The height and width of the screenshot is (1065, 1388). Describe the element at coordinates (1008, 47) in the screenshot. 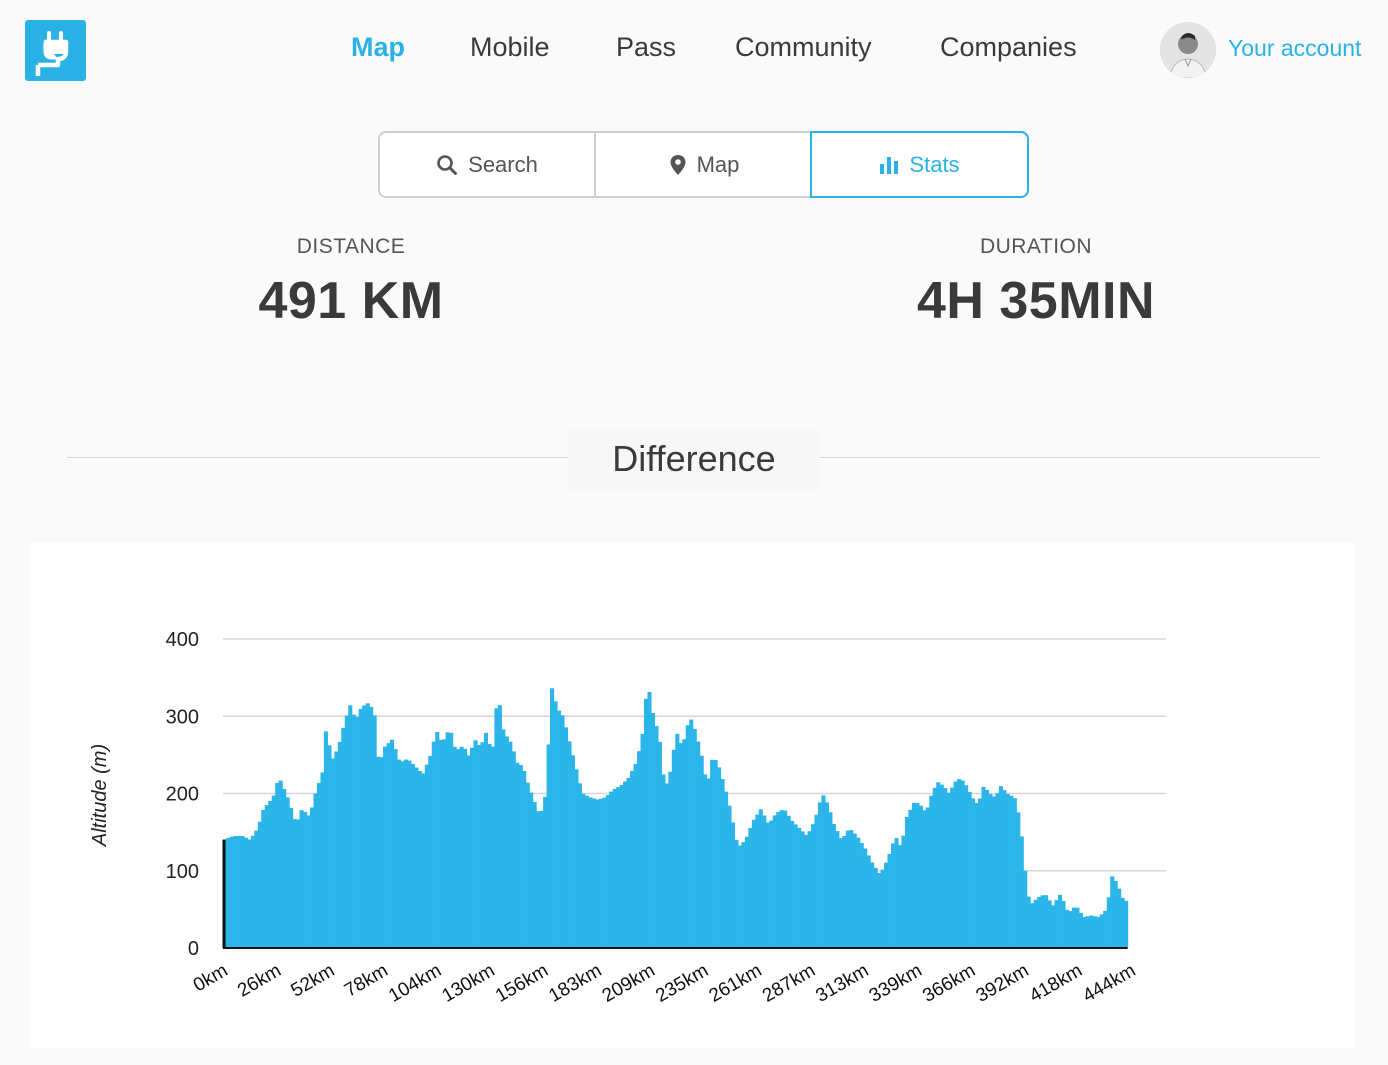

I see `nav-companies: Companies` at that location.